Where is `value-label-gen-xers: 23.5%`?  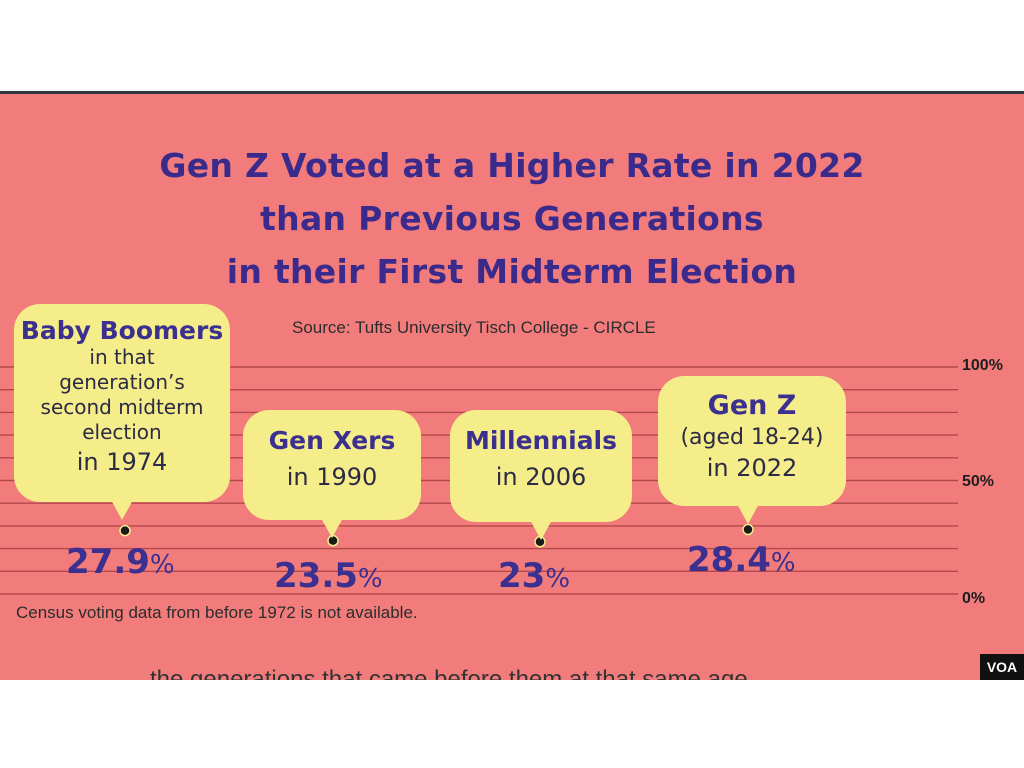 value-label-gen-xers: 23.5% is located at coordinates (328, 576).